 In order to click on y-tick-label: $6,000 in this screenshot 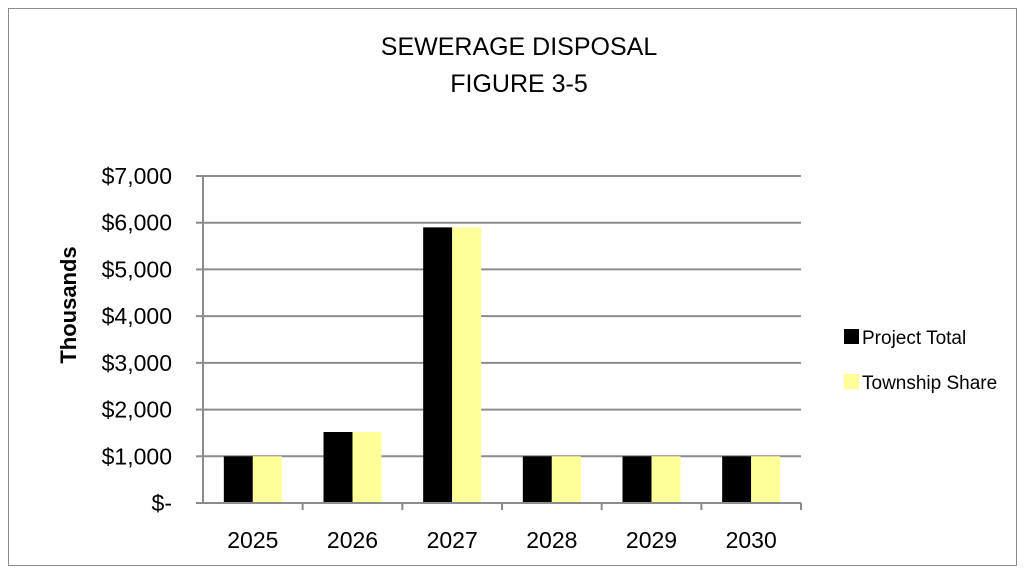, I will do `click(137, 223)`.